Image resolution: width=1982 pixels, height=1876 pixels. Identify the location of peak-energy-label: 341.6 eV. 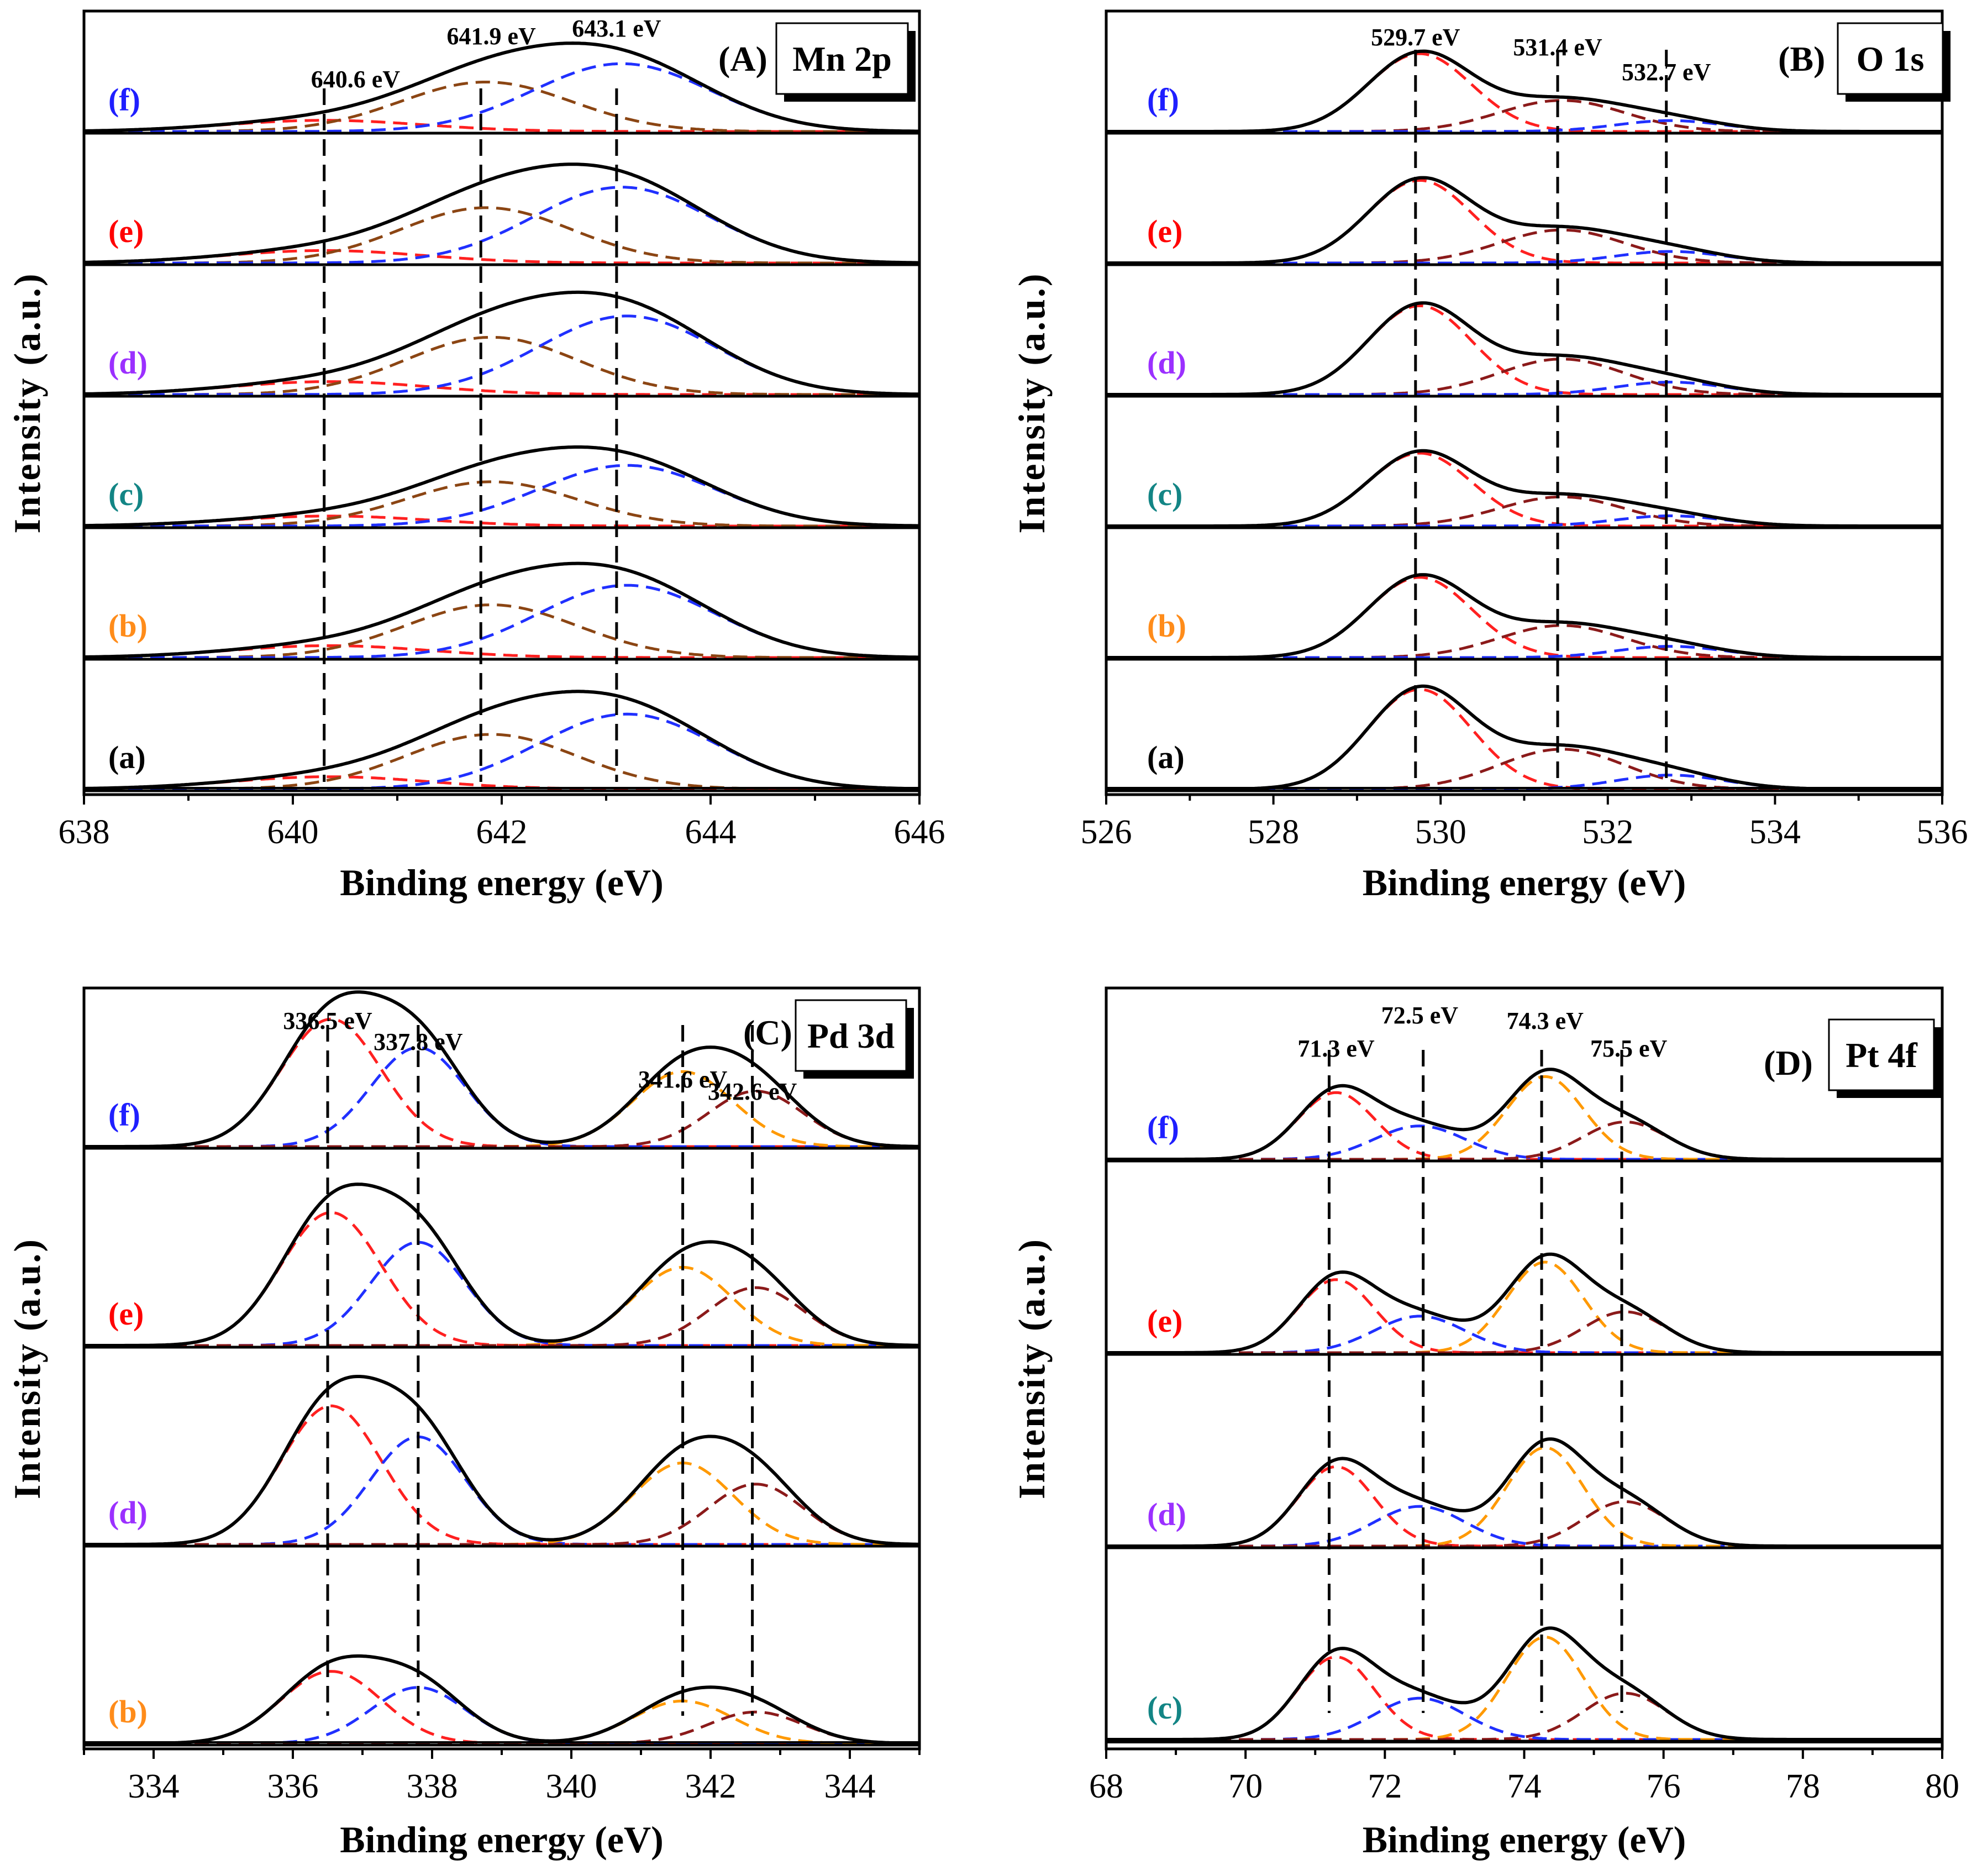
(683, 1079).